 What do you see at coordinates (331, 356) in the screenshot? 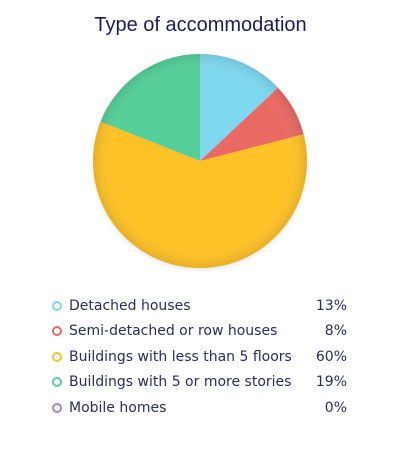
I see `legend-value: 60%` at bounding box center [331, 356].